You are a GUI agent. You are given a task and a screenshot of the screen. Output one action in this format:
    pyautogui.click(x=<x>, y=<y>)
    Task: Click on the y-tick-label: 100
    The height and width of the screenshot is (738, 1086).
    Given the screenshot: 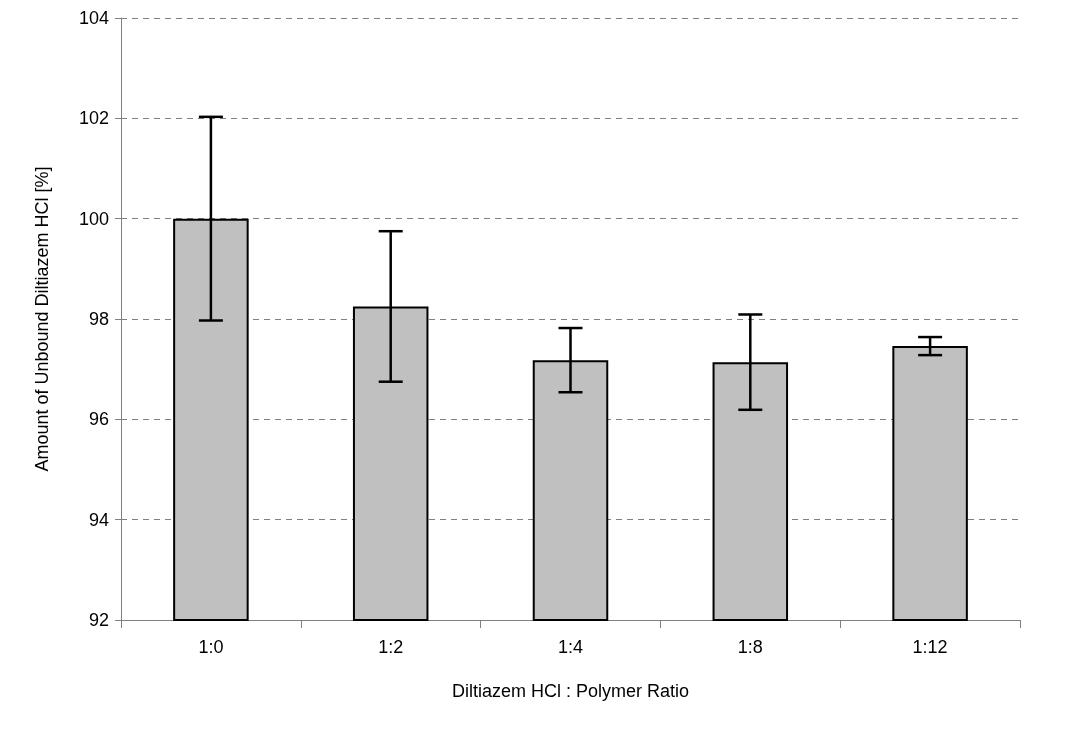 What is the action you would take?
    pyautogui.click(x=93, y=218)
    